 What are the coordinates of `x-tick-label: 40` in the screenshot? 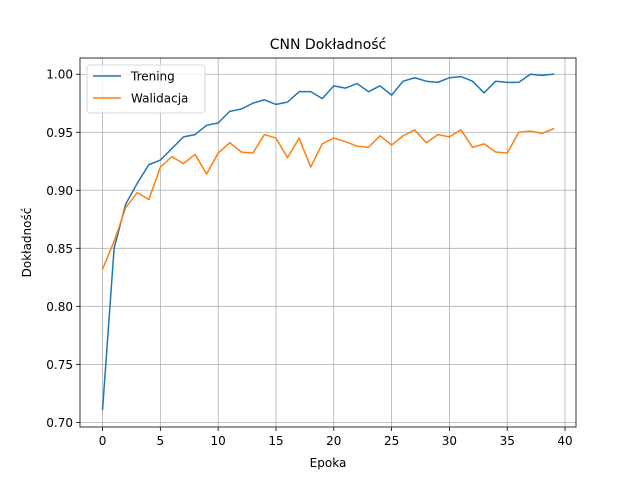 It's located at (564, 441).